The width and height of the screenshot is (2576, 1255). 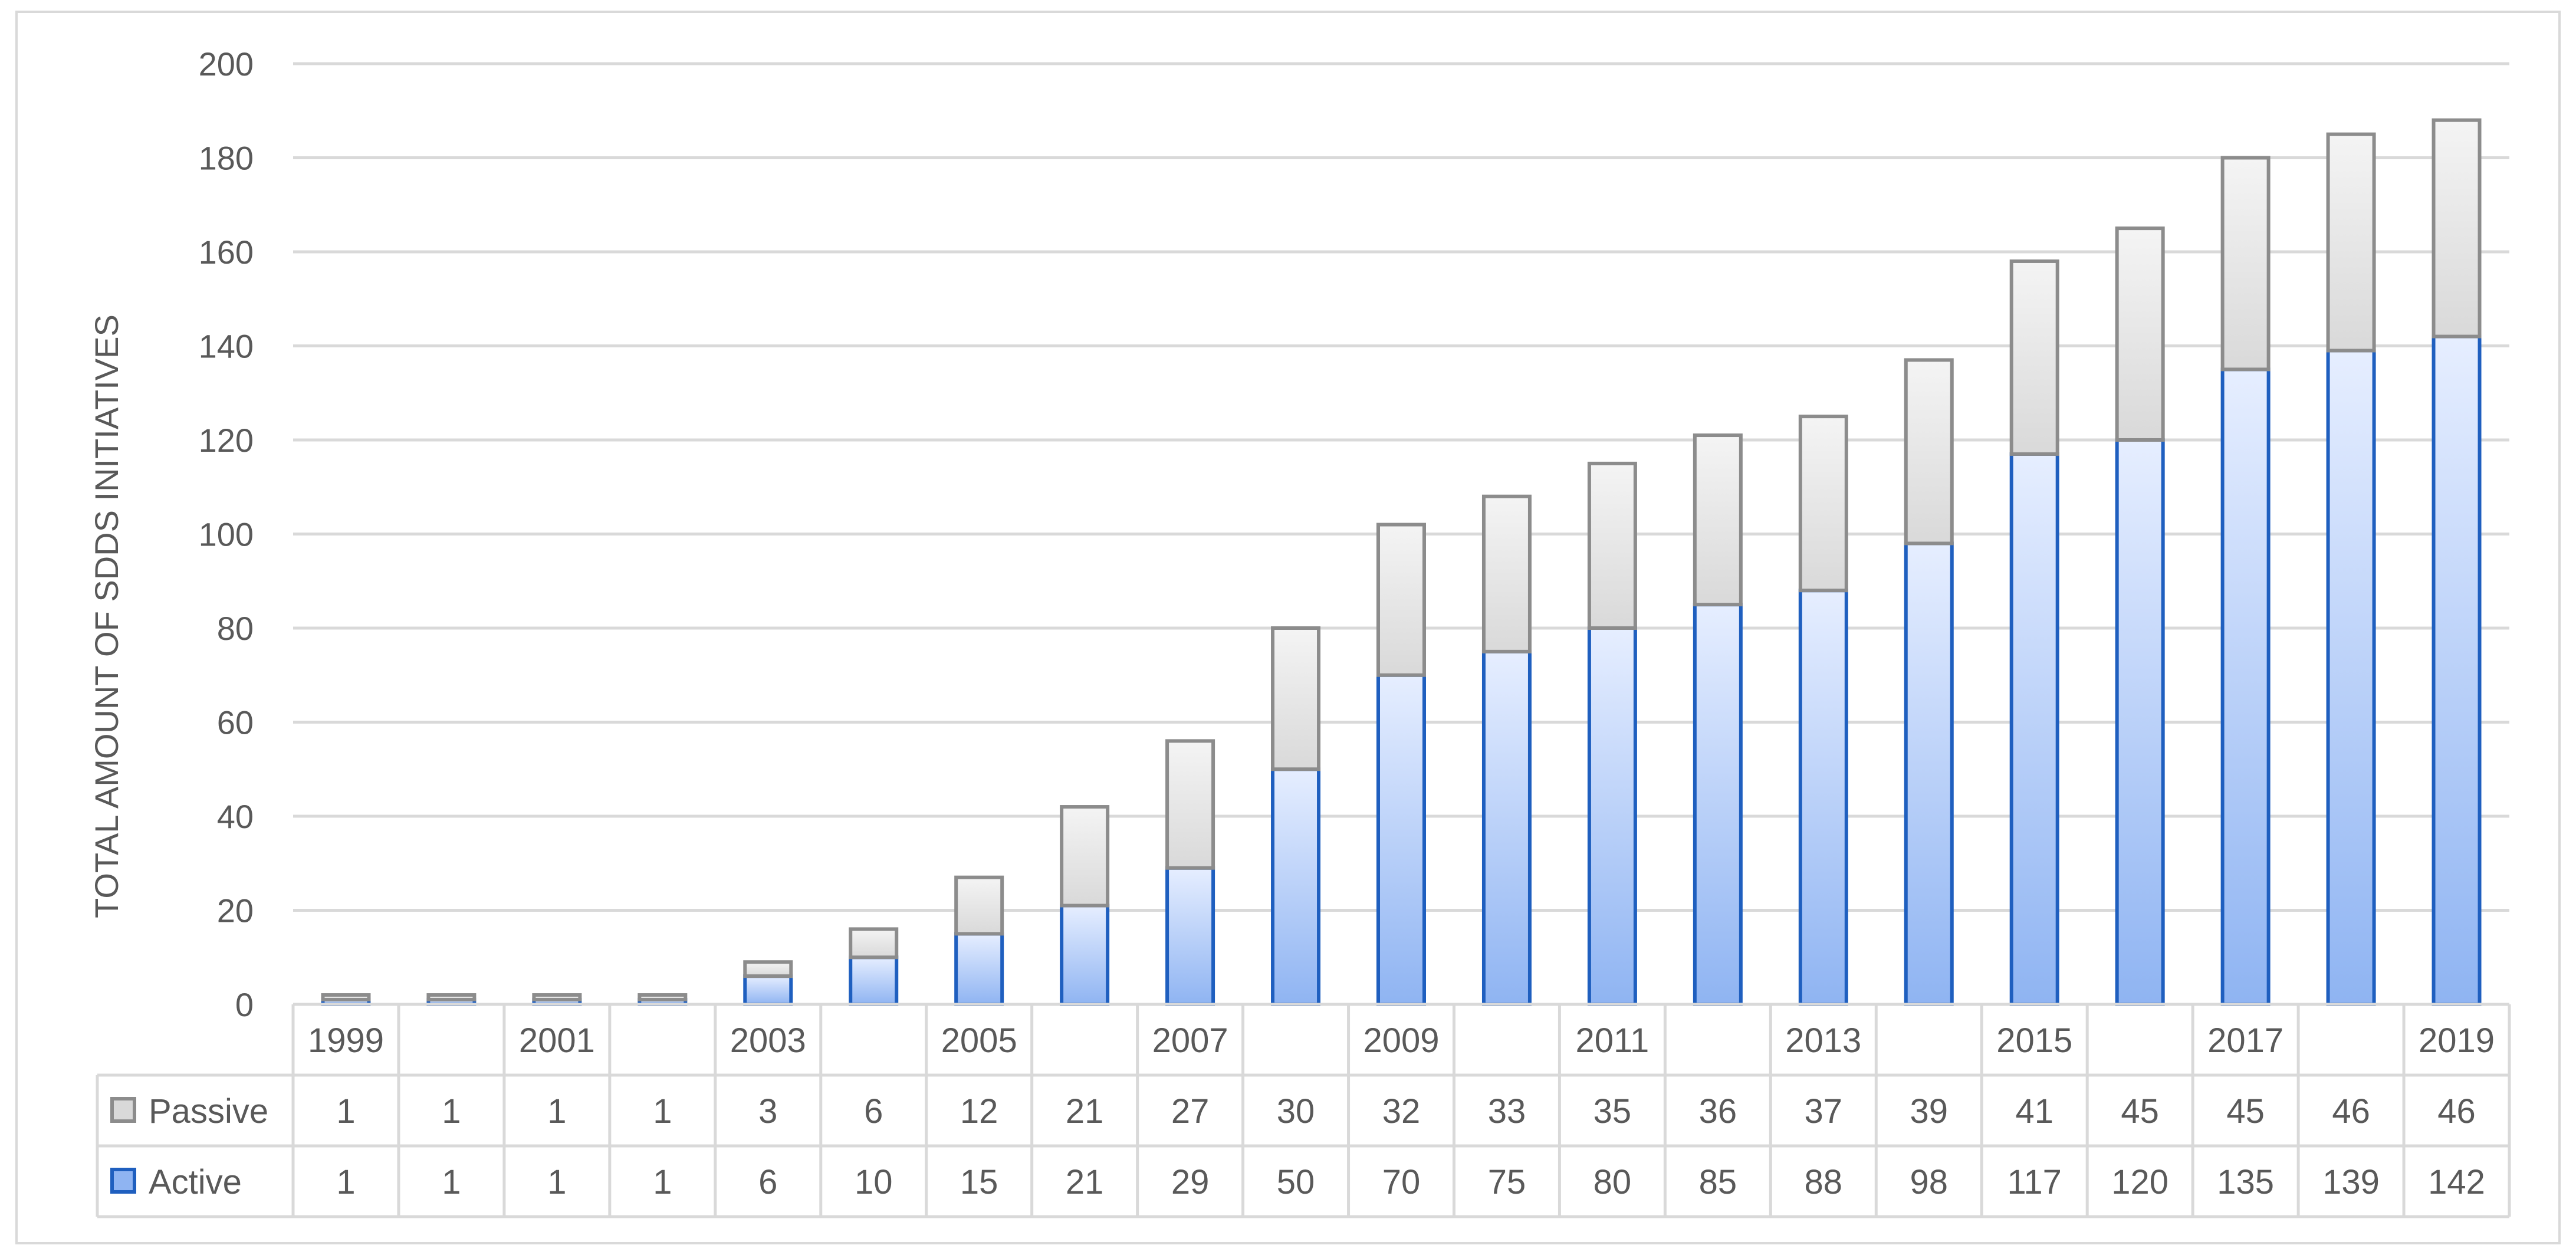 What do you see at coordinates (979, 1111) in the screenshot?
I see `data-label: 12` at bounding box center [979, 1111].